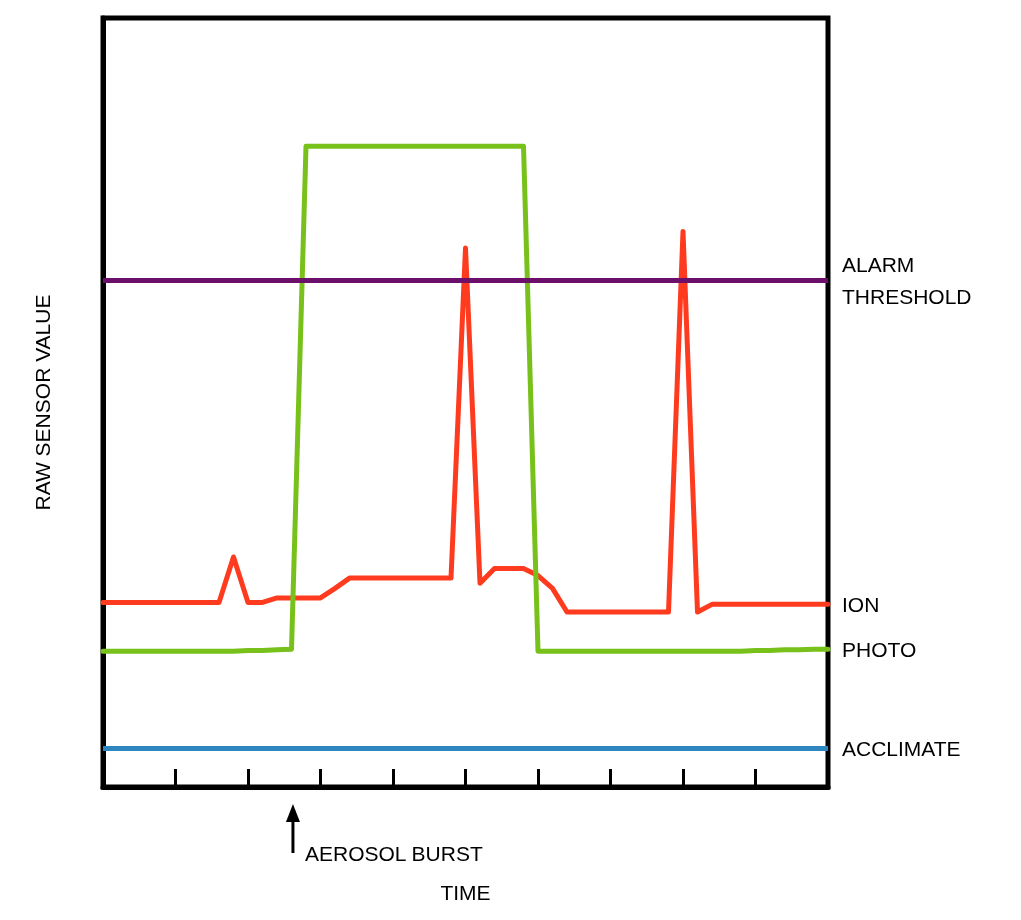 The width and height of the screenshot is (1021, 920). Describe the element at coordinates (879, 649) in the screenshot. I see `series-label: PHOTO` at that location.